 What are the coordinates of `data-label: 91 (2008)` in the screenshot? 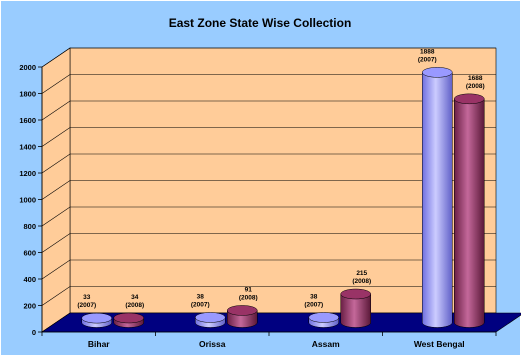 It's located at (248, 293).